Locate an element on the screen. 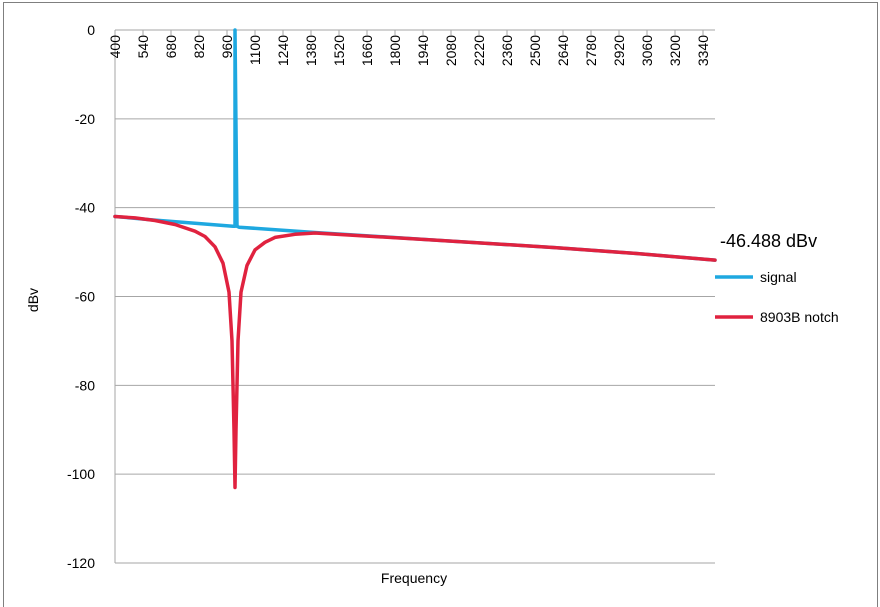  x-tick-label: 2080 is located at coordinates (451, 50).